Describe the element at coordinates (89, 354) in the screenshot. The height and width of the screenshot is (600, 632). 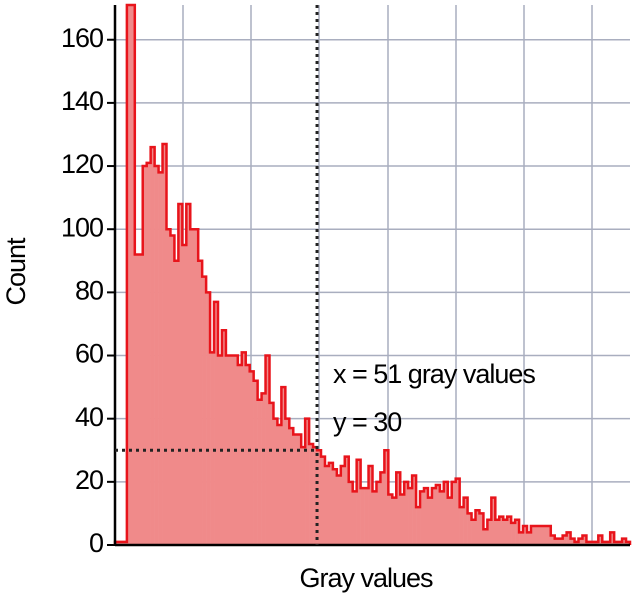
I see `y-tick-label: 60` at that location.